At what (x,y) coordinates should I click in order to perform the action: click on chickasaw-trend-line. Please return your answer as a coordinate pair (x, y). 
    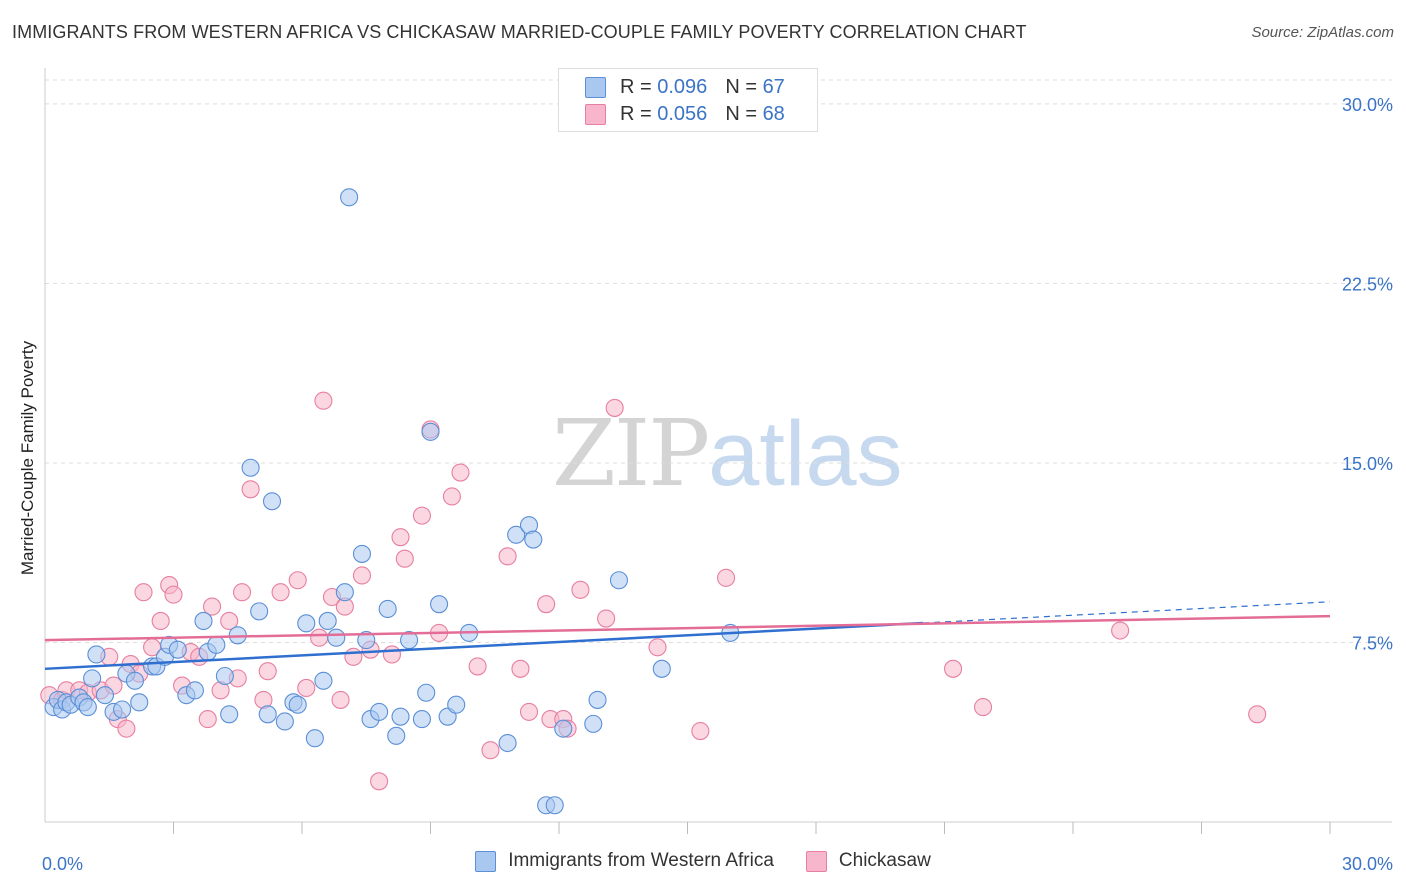
    Looking at the image, I should click on (687, 628).